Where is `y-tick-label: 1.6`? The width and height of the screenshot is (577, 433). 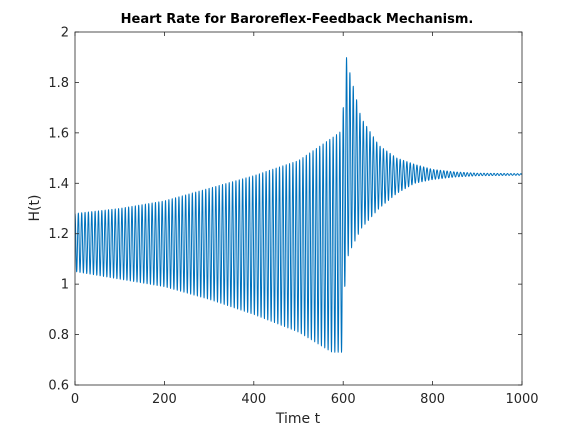
y-tick-label: 1.6 is located at coordinates (58, 133).